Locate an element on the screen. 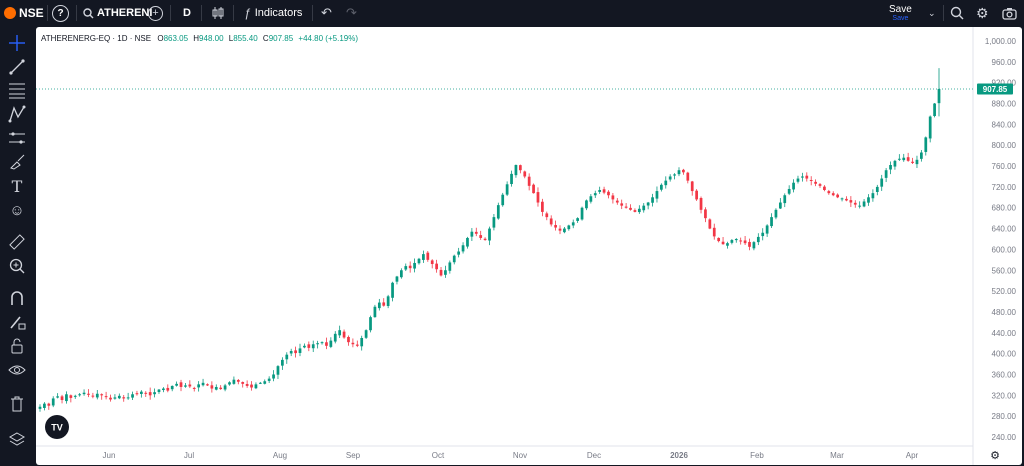 The height and width of the screenshot is (466, 1024). zoom-tool is located at coordinates (17, 266).